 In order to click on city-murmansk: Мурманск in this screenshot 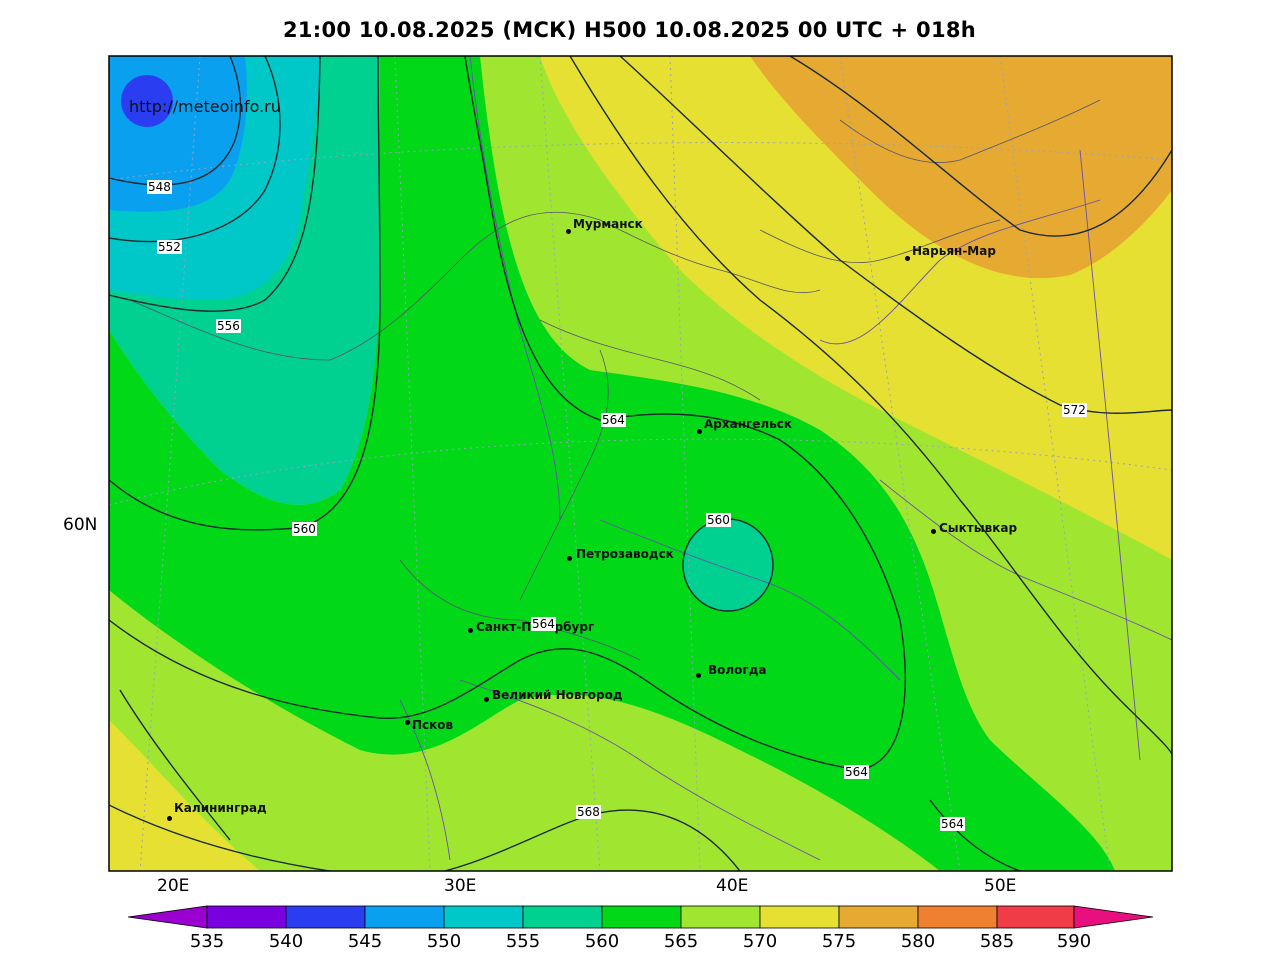, I will do `click(608, 224)`.